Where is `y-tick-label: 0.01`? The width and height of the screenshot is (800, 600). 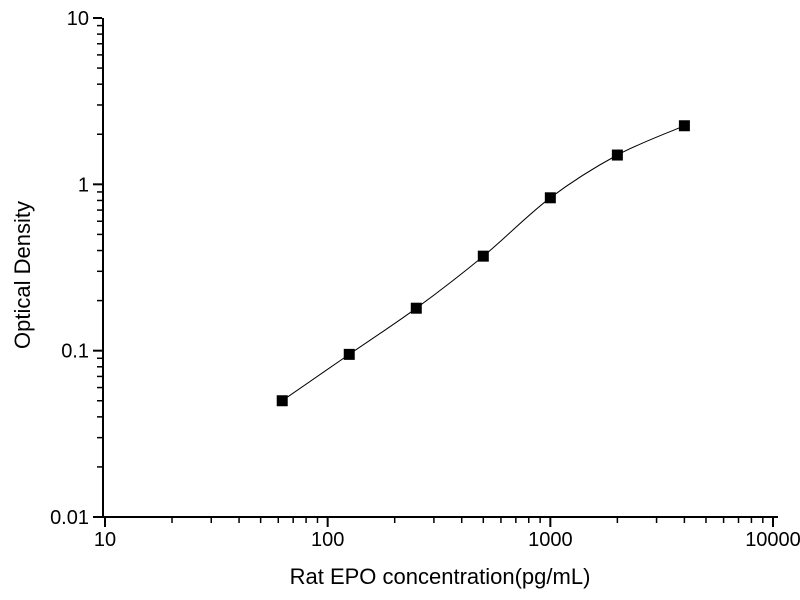 y-tick-label: 0.01 is located at coordinates (69, 518).